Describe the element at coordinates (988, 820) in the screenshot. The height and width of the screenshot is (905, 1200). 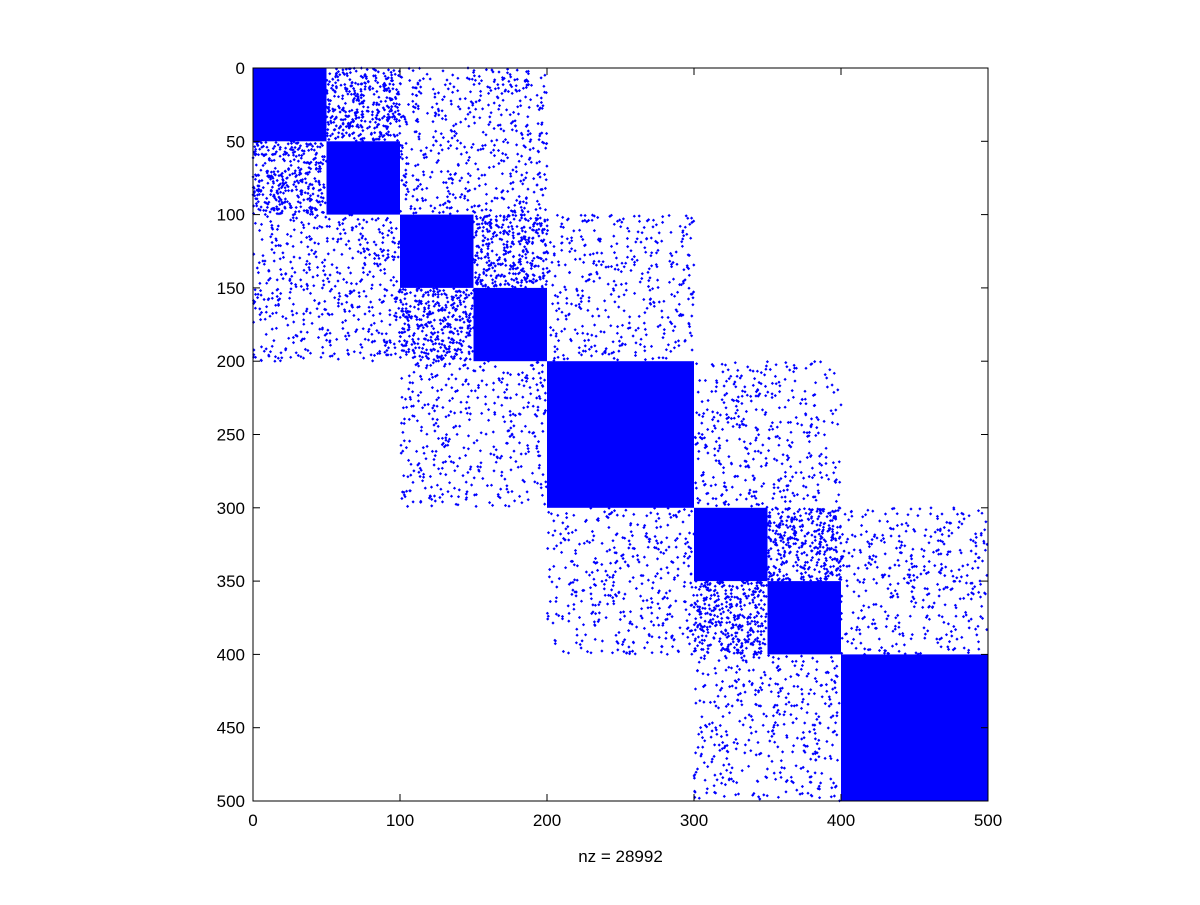
I see `x-tick-label-500: 500` at that location.